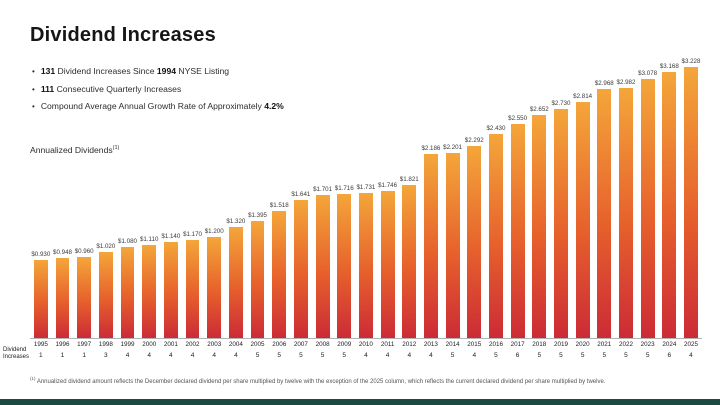  Describe the element at coordinates (582, 344) in the screenshot. I see `year-label: 2020` at that location.